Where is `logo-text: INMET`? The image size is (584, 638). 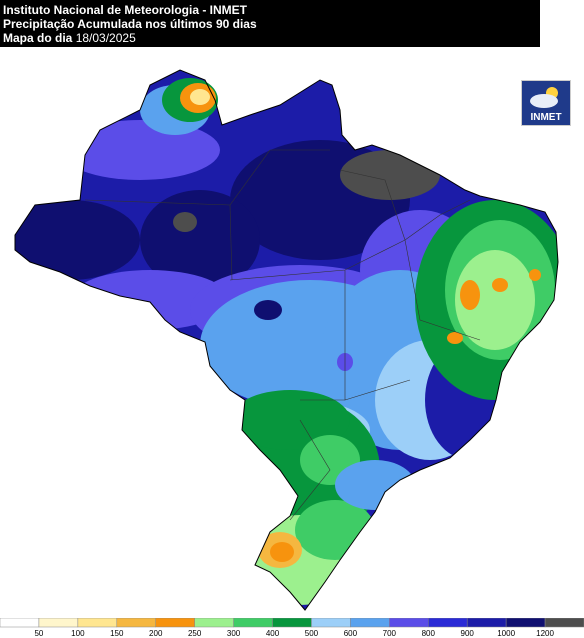 logo-text: INMET is located at coordinates (546, 117).